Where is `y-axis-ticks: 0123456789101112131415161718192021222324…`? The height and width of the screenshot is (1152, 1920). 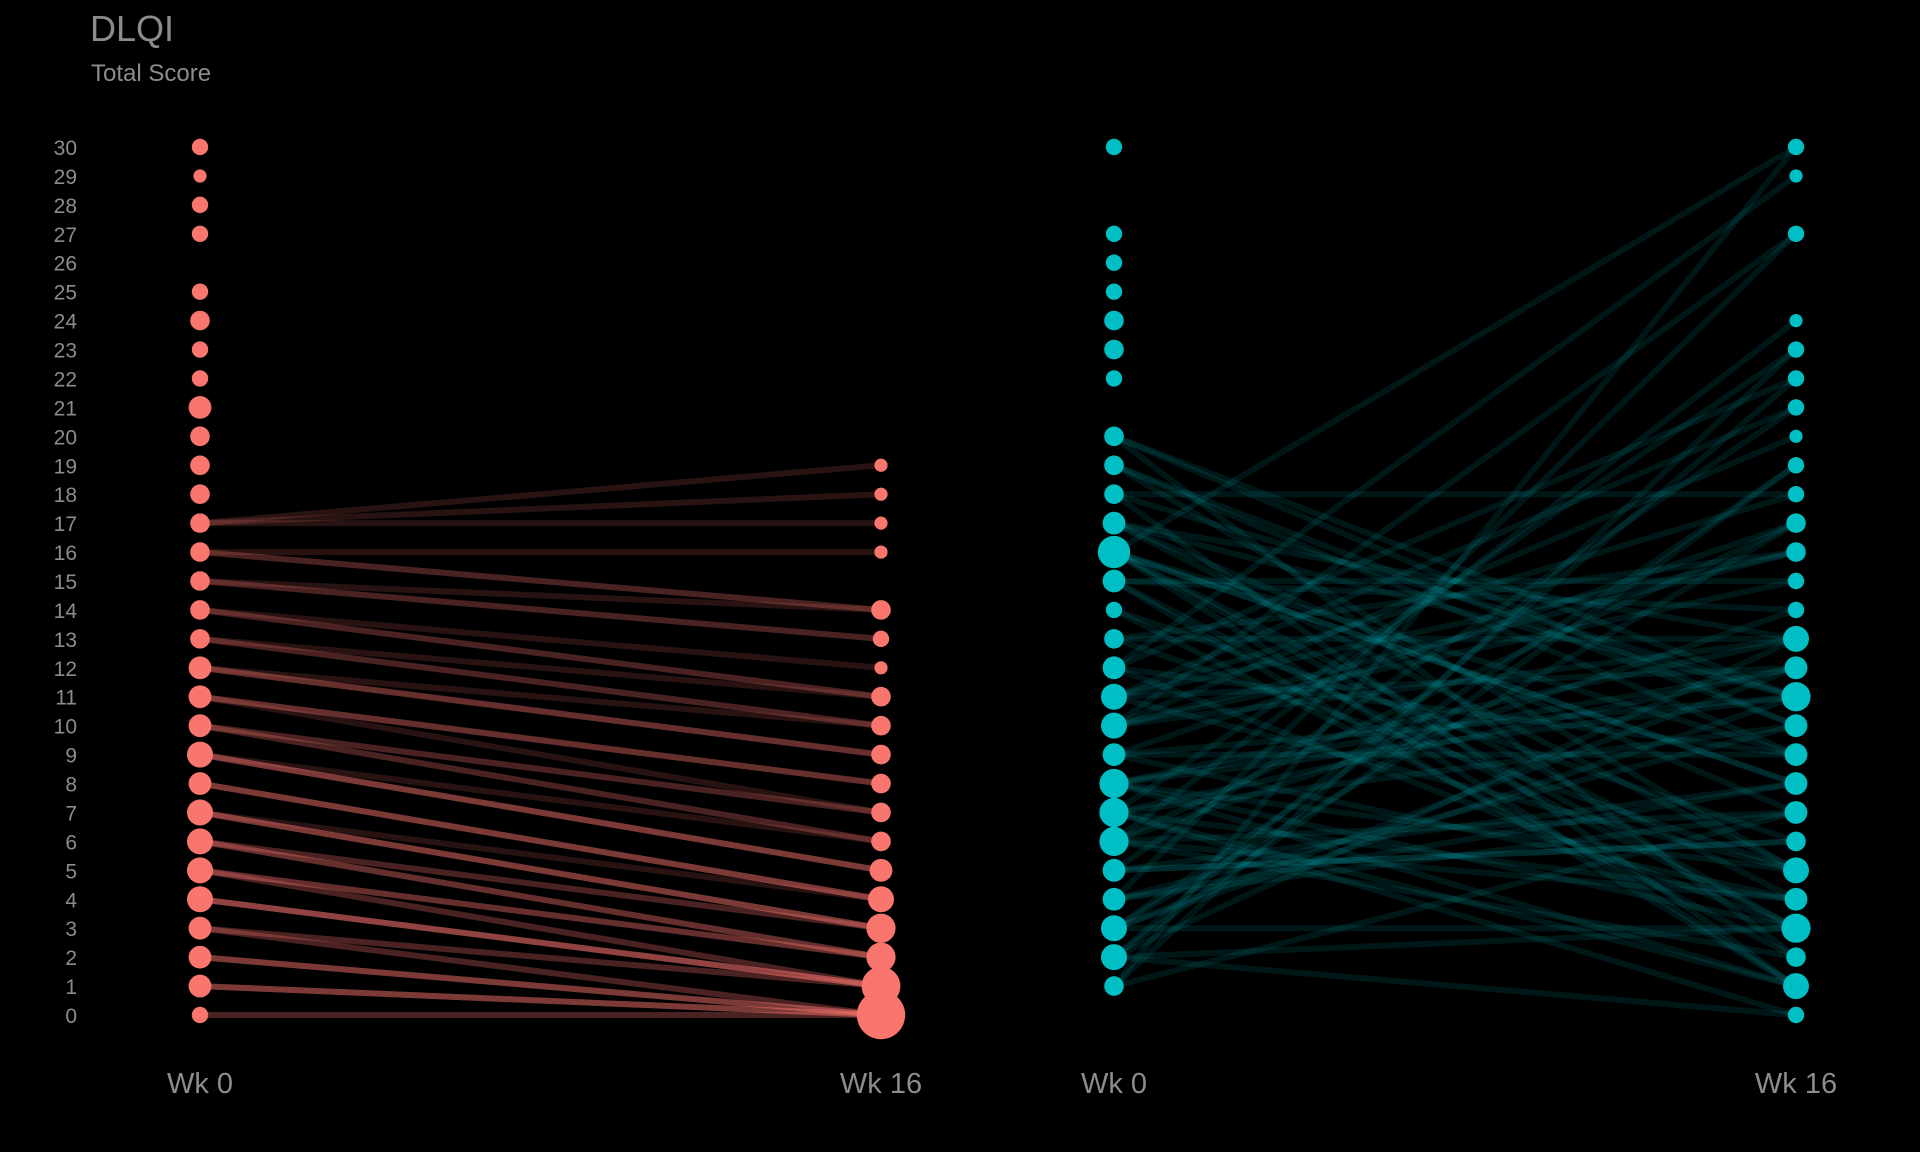 y-axis-ticks: 0123456789101112131415161718192021222324… is located at coordinates (66, 582).